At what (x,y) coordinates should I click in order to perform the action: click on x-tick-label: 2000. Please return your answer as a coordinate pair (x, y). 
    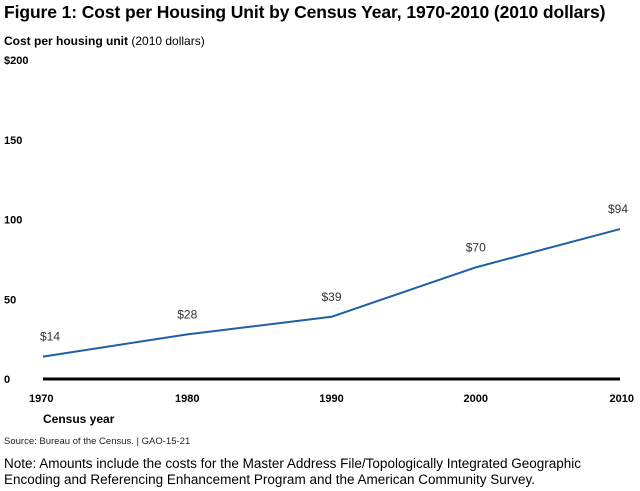
    Looking at the image, I should click on (476, 399).